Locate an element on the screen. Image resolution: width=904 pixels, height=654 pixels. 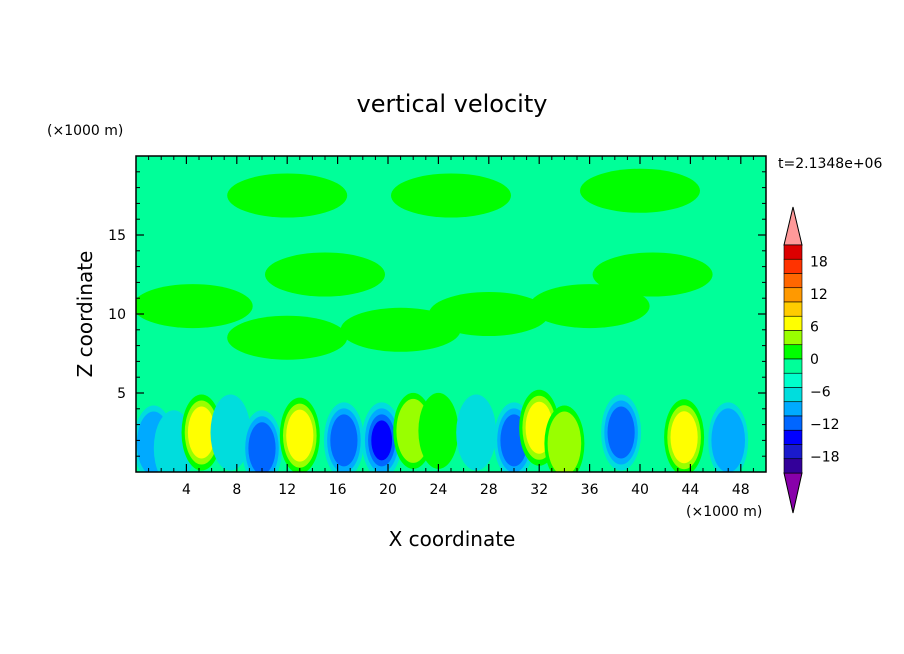
colorbar-label: 12 is located at coordinates (819, 295).